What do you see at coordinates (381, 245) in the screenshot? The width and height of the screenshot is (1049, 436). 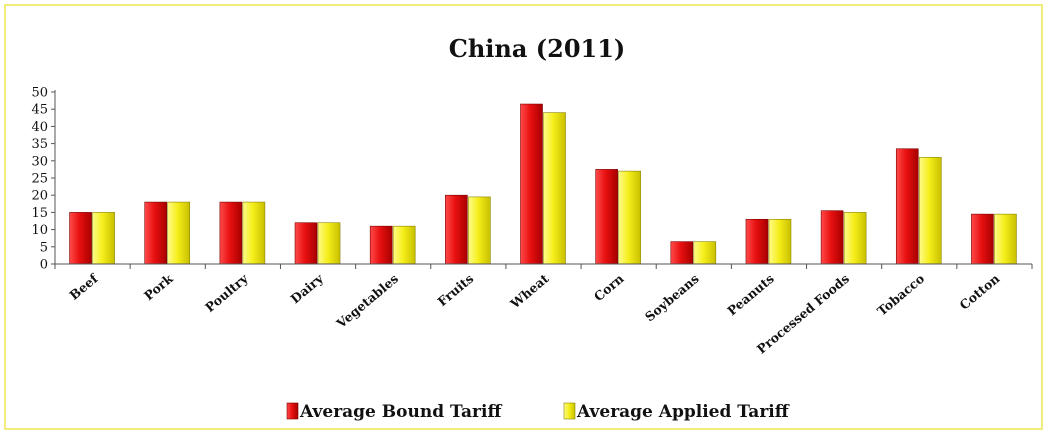 I see `bar-bound-vegetables` at bounding box center [381, 245].